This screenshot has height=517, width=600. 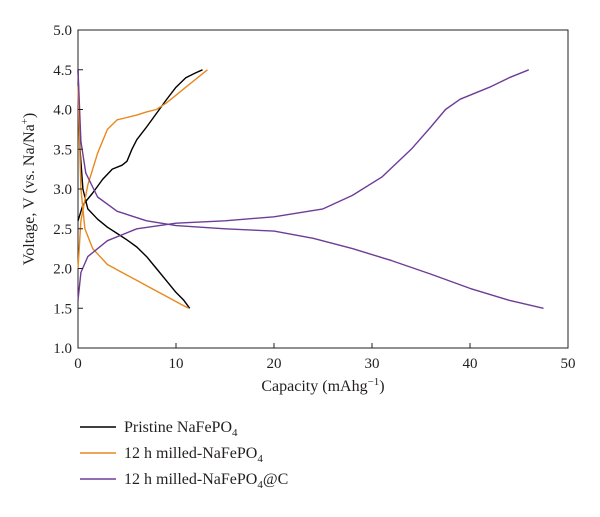 What do you see at coordinates (28, 189) in the screenshot?
I see `y-axis-title: Voltage, V (vs. Na/Na+)` at bounding box center [28, 189].